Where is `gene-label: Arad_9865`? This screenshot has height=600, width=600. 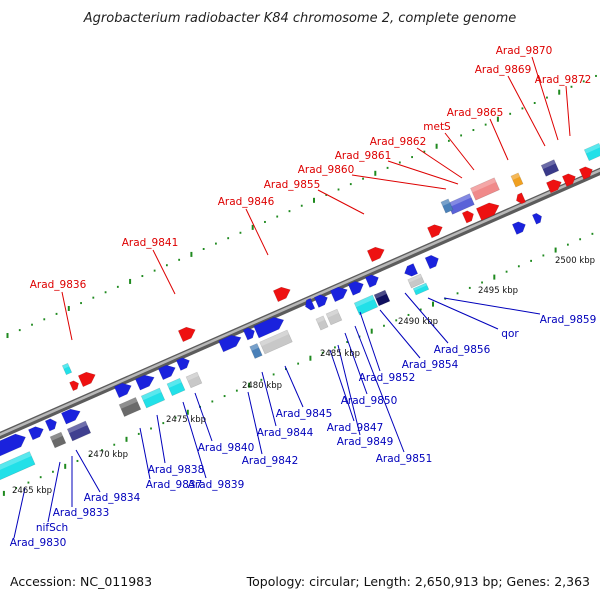 gene-label: Arad_9865 is located at coordinates (475, 113).